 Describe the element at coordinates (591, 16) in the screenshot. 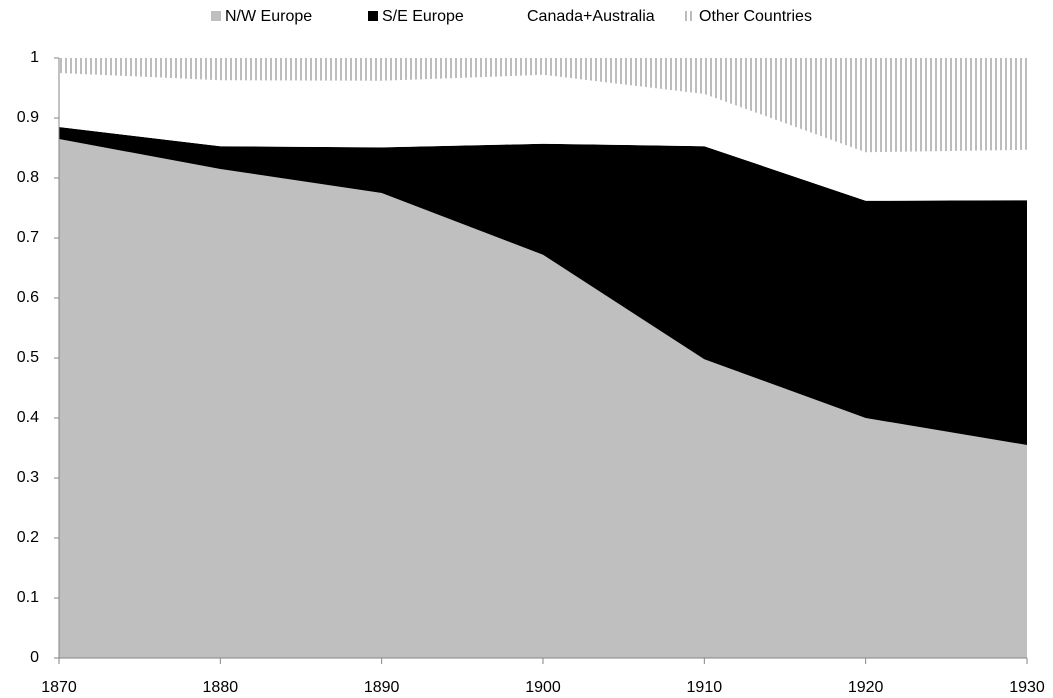

I see `legend-label: Canada+Australia` at that location.